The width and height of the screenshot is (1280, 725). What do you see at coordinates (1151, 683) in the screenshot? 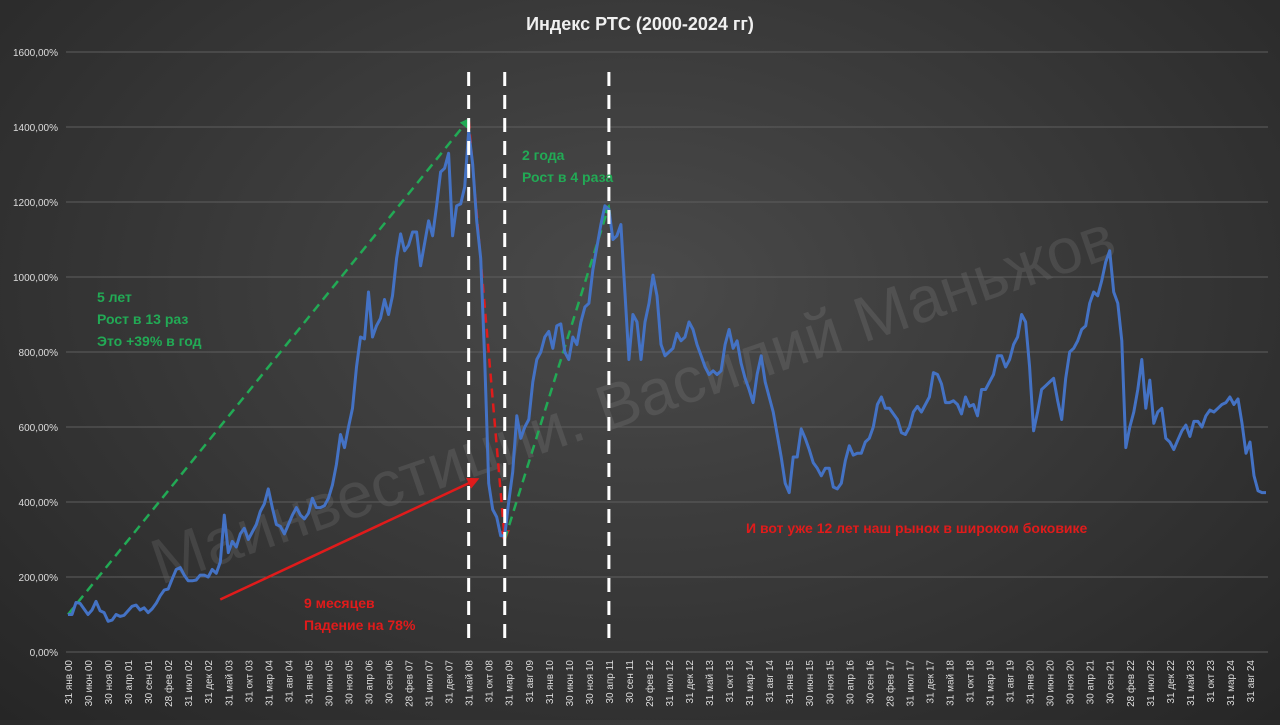
I see `x-tick-label: 31 июл 22` at bounding box center [1151, 683].